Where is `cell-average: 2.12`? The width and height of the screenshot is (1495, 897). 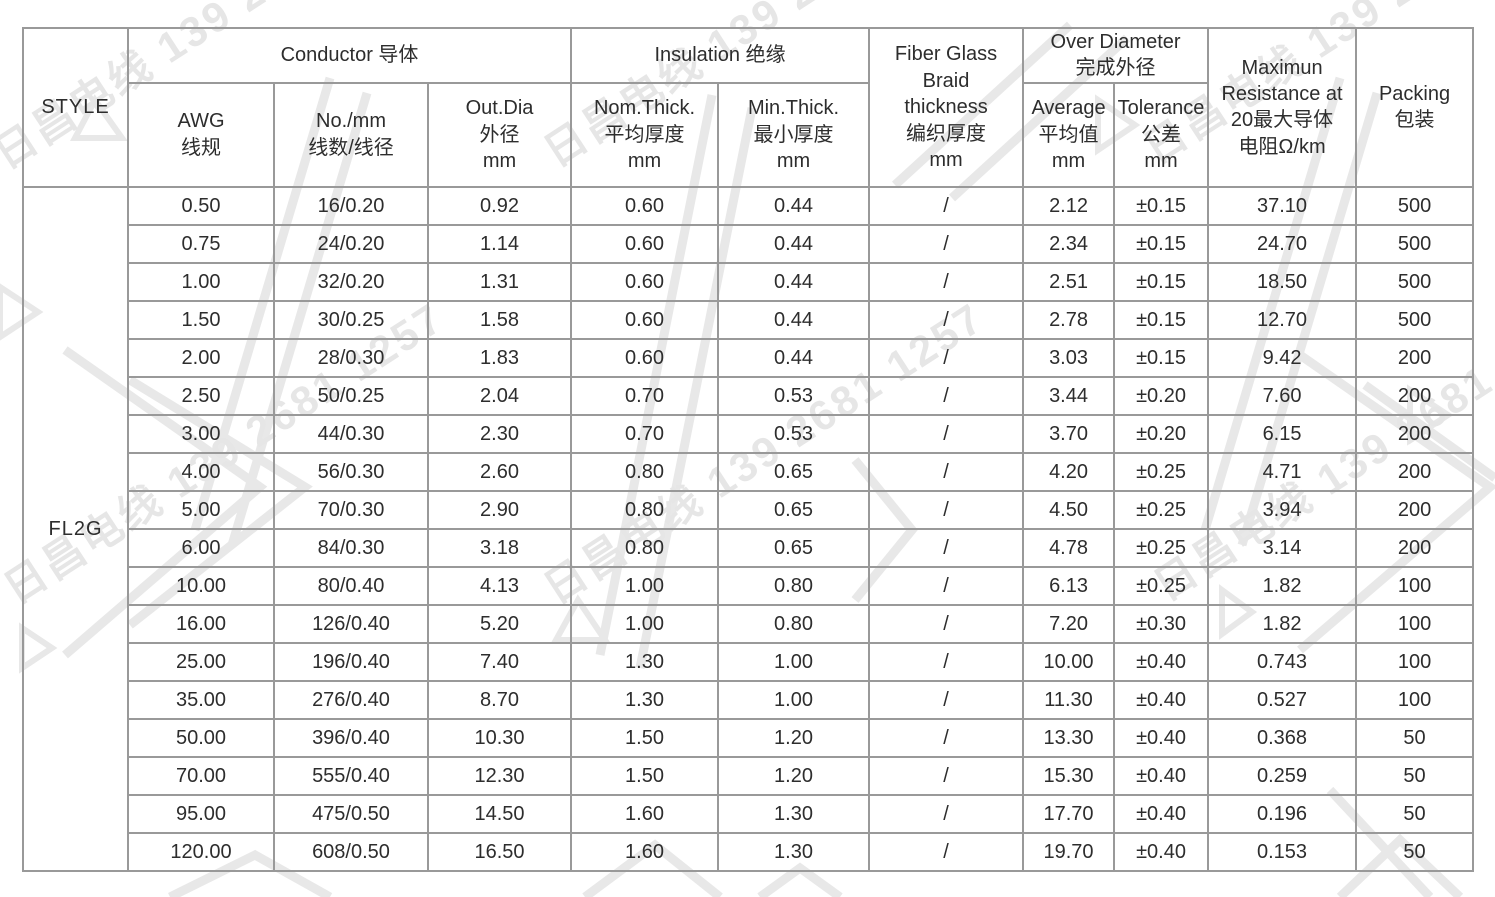
cell-average: 2.12 is located at coordinates (1069, 205).